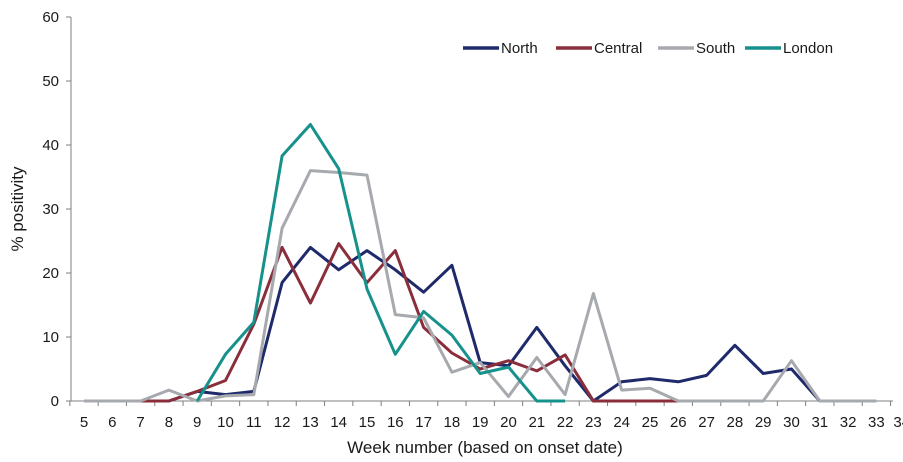 The height and width of the screenshot is (462, 903). Describe the element at coordinates (282, 422) in the screenshot. I see `x-tick-label: 12` at that location.